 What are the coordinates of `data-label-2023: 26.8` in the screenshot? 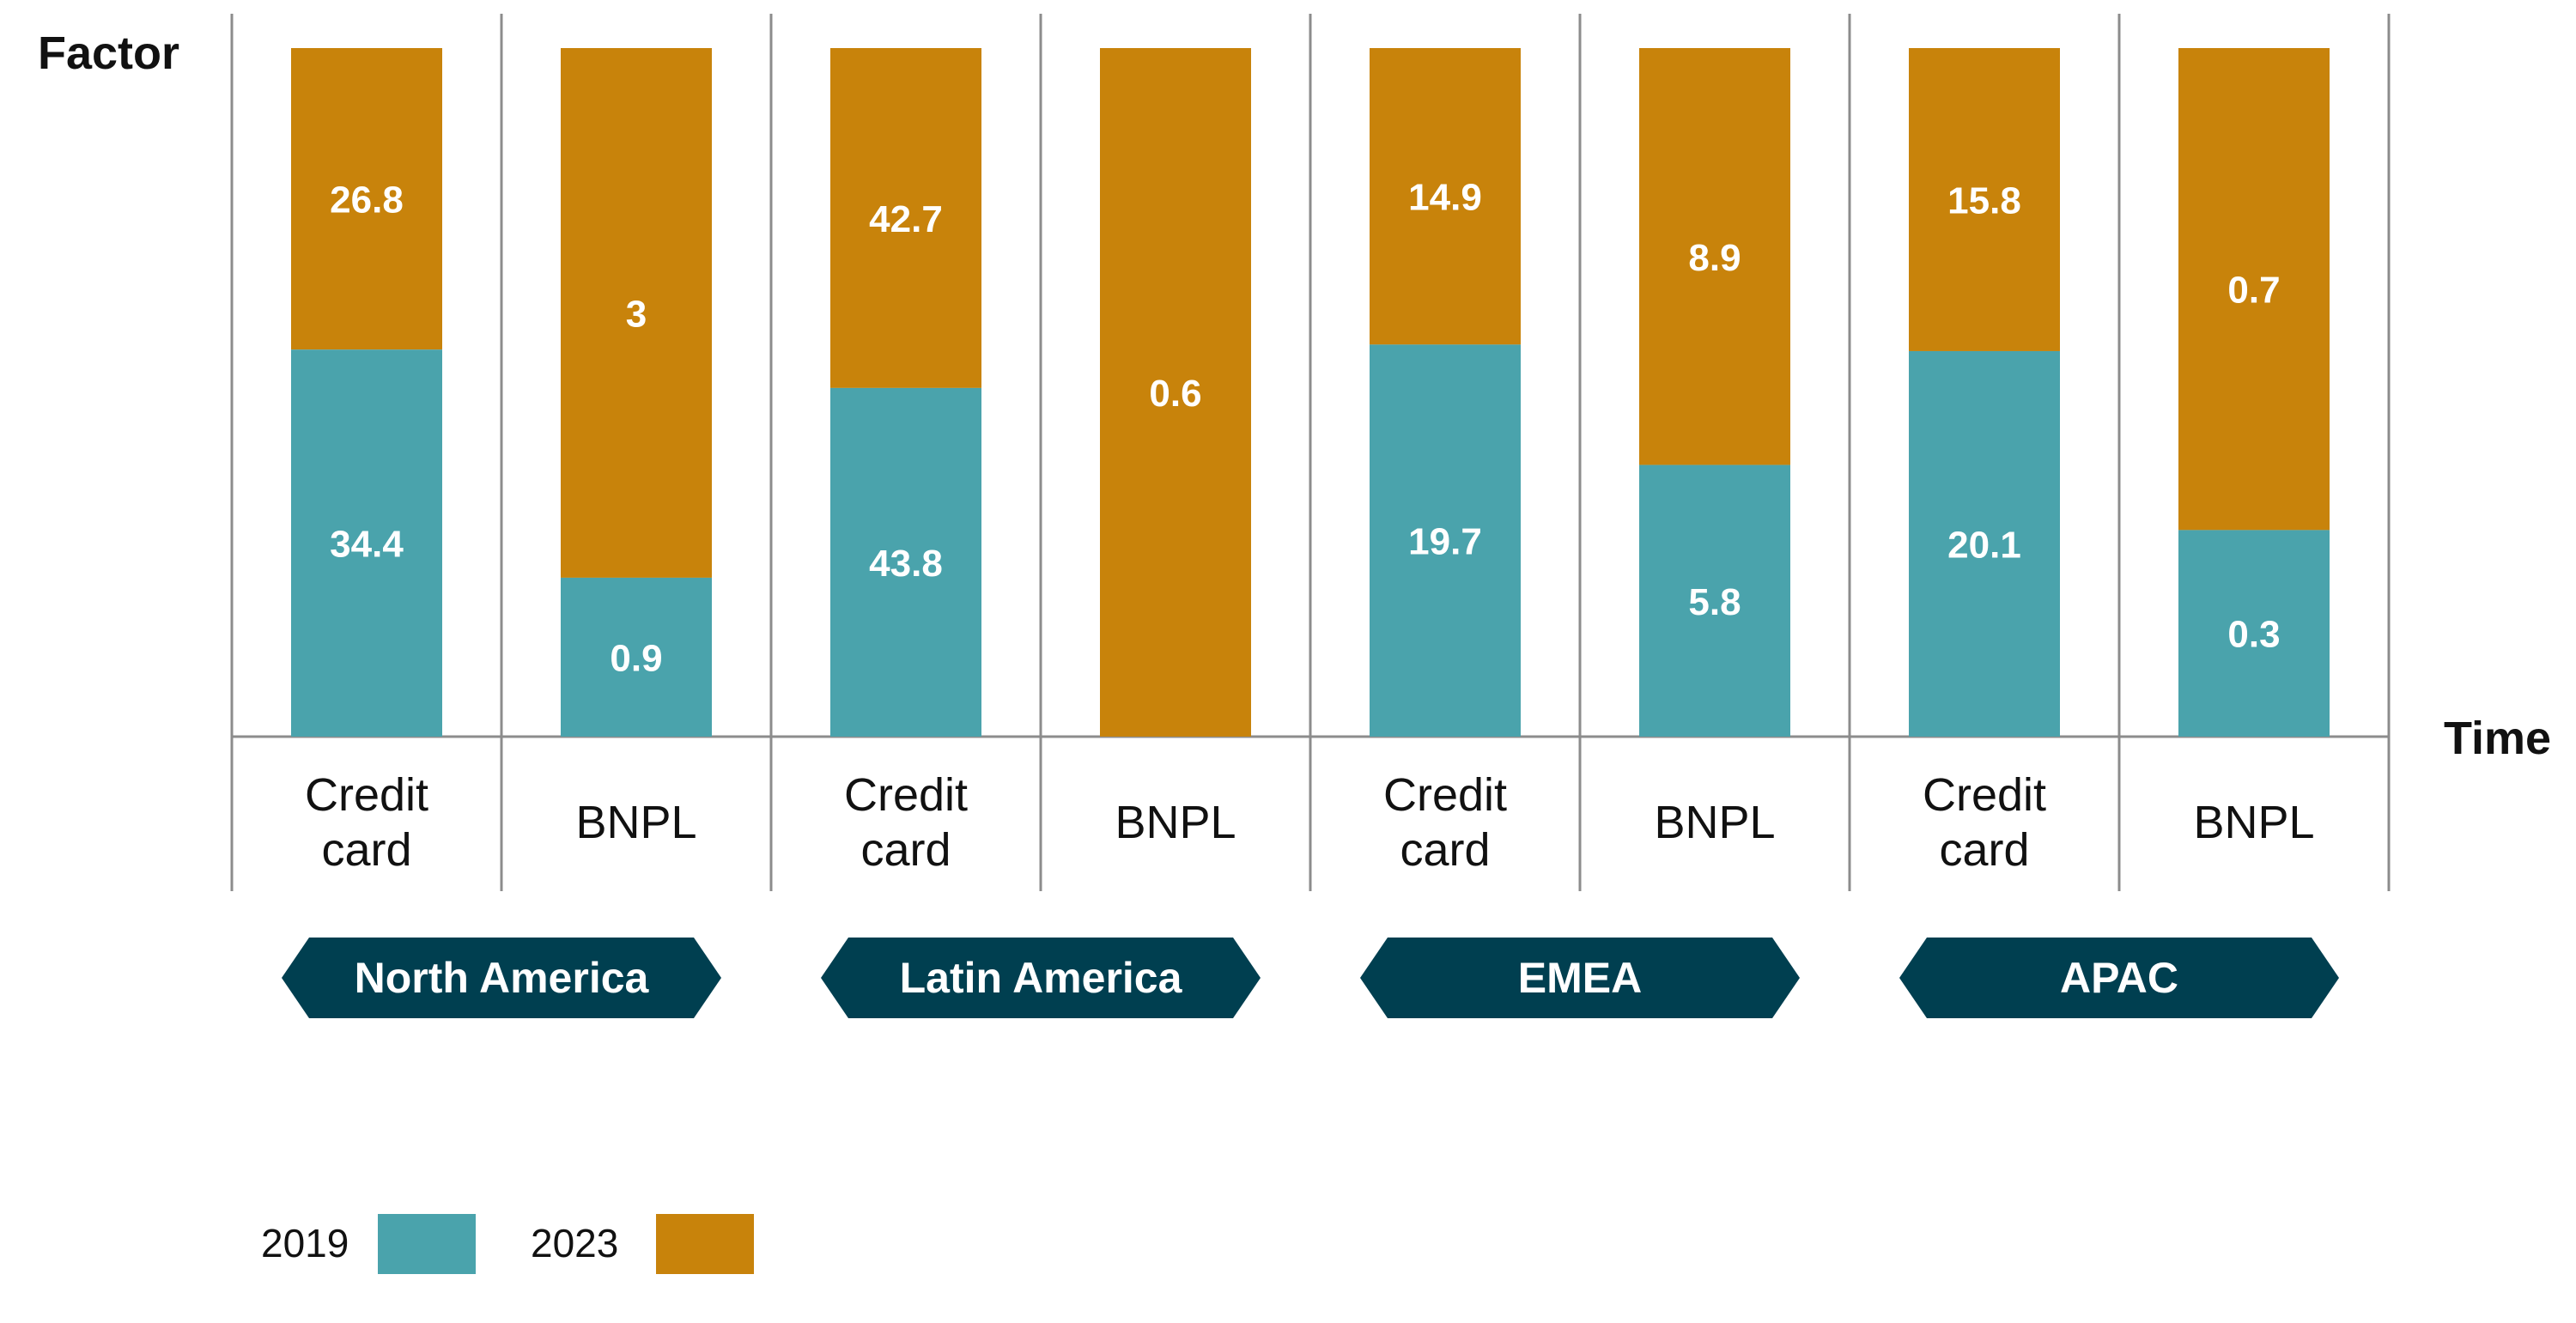 It's located at (367, 200).